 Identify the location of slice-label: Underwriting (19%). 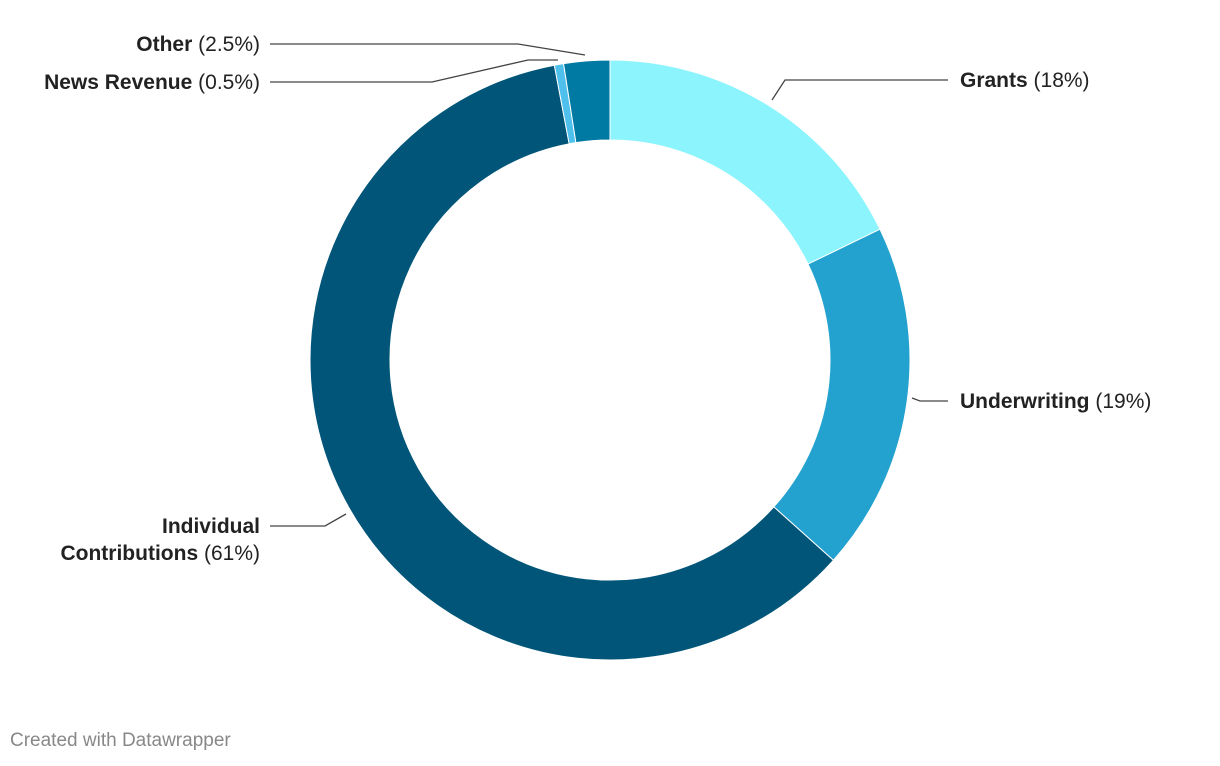
(1055, 401).